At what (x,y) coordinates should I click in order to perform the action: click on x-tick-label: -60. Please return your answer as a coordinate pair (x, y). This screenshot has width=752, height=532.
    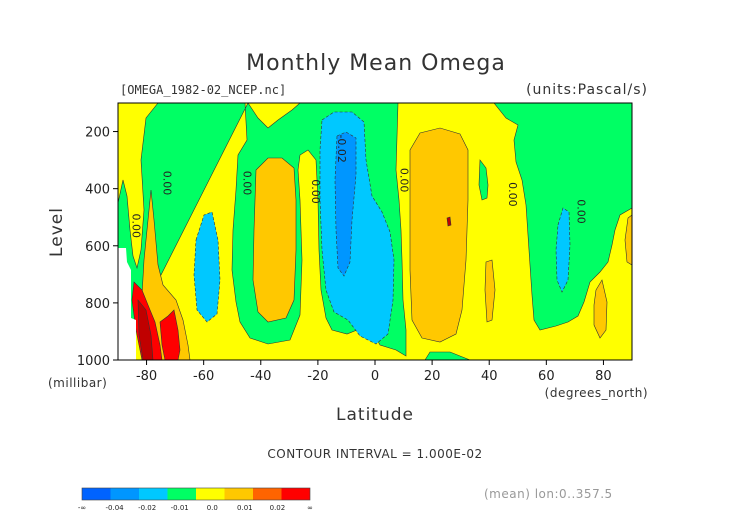
    Looking at the image, I should click on (203, 376).